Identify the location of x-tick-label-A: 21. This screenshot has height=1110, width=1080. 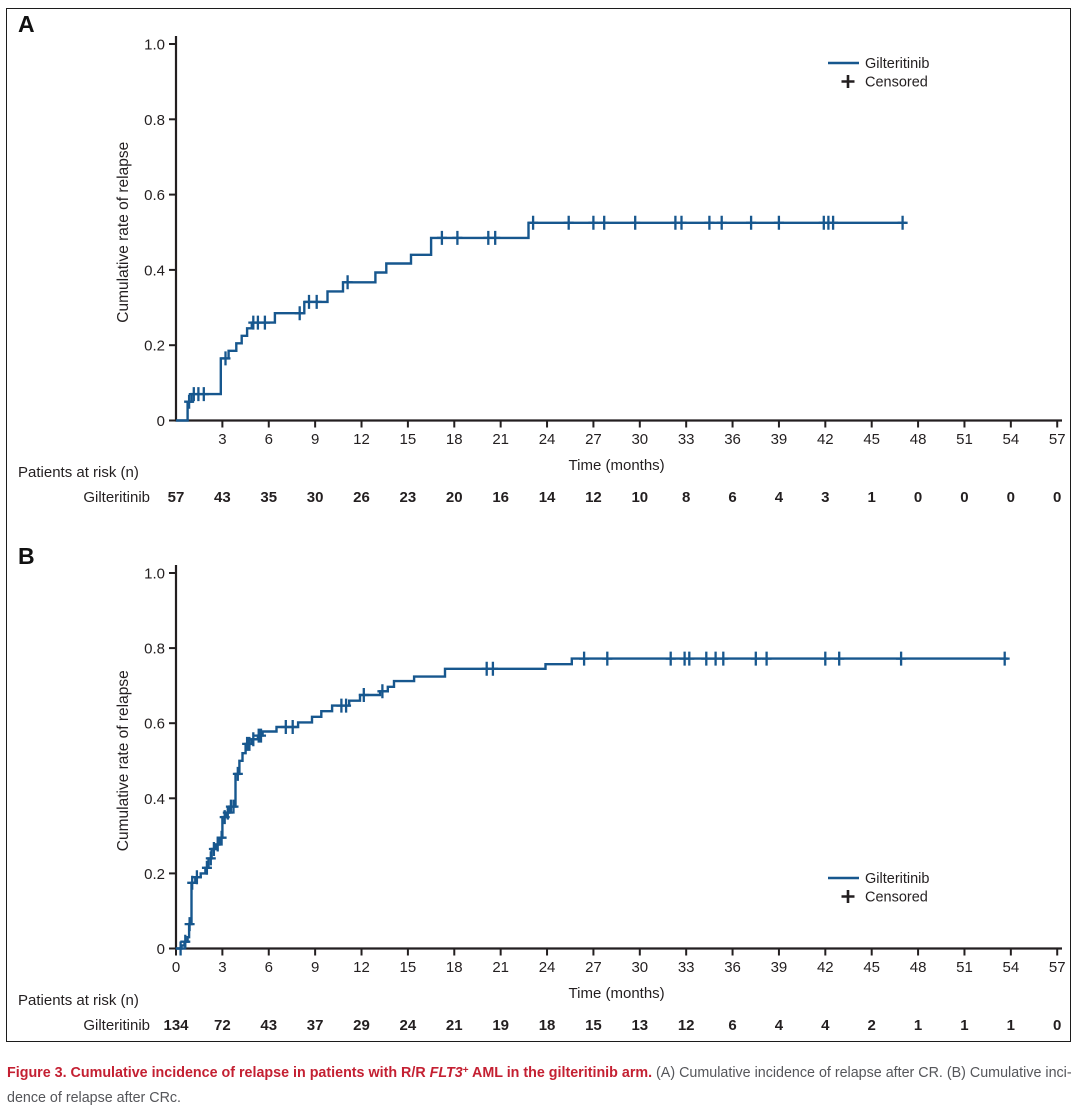
(500, 439).